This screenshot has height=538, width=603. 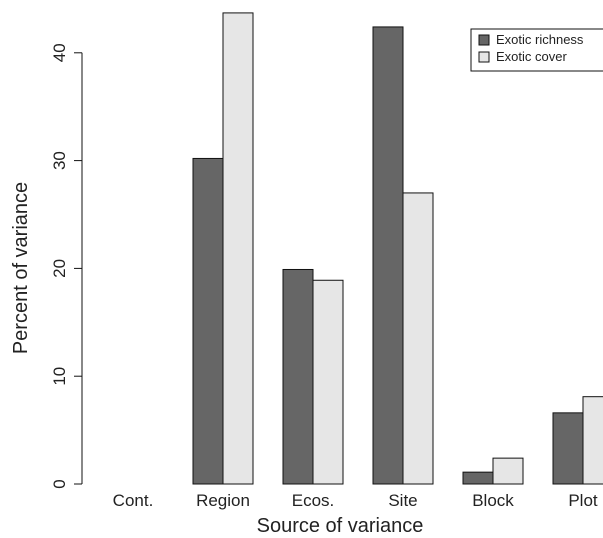 What do you see at coordinates (298, 376) in the screenshot?
I see `bar-exotic-richness-ecos` at bounding box center [298, 376].